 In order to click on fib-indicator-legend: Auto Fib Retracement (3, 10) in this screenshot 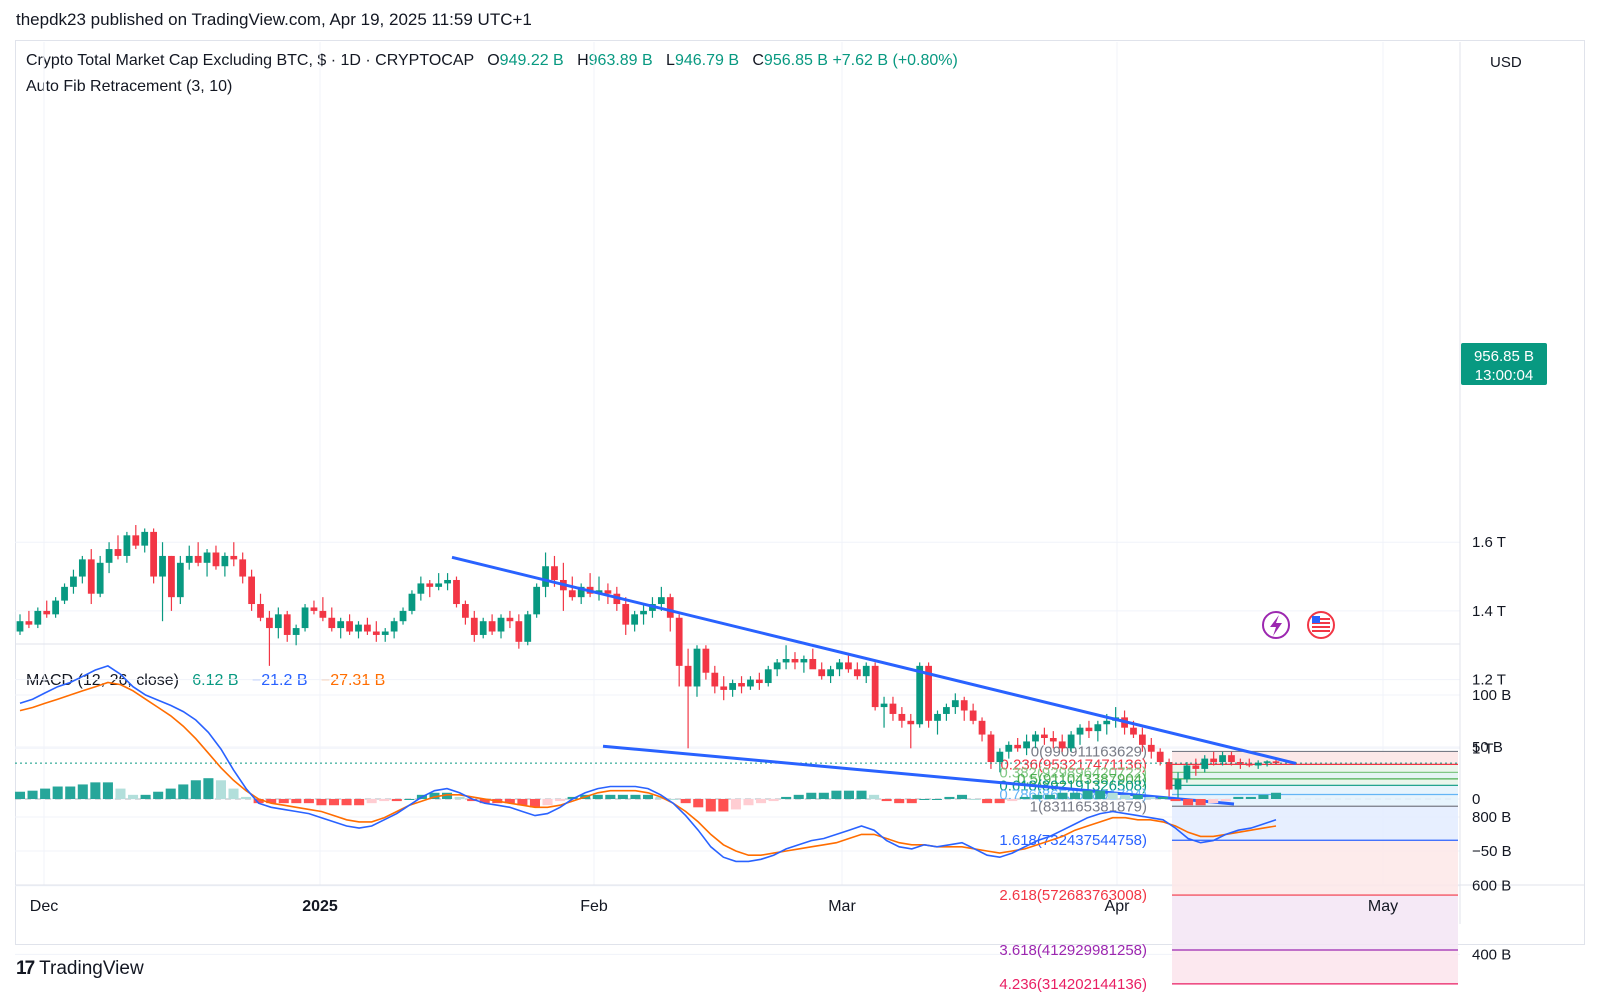, I will do `click(129, 86)`.